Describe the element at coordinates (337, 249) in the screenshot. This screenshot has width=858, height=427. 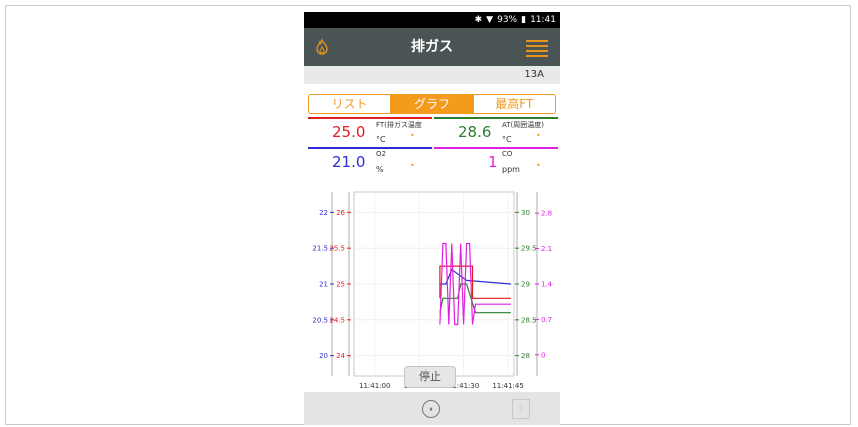
I see `y-tick-label: 25.5` at that location.